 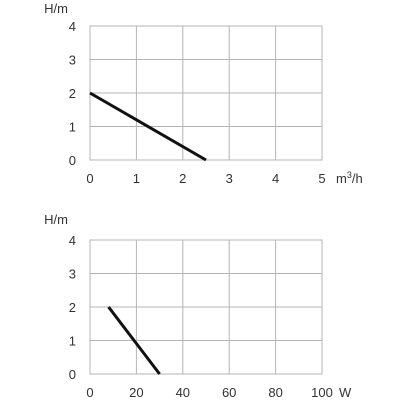 I want to click on x-tick-label: 4, so click(x=275, y=178).